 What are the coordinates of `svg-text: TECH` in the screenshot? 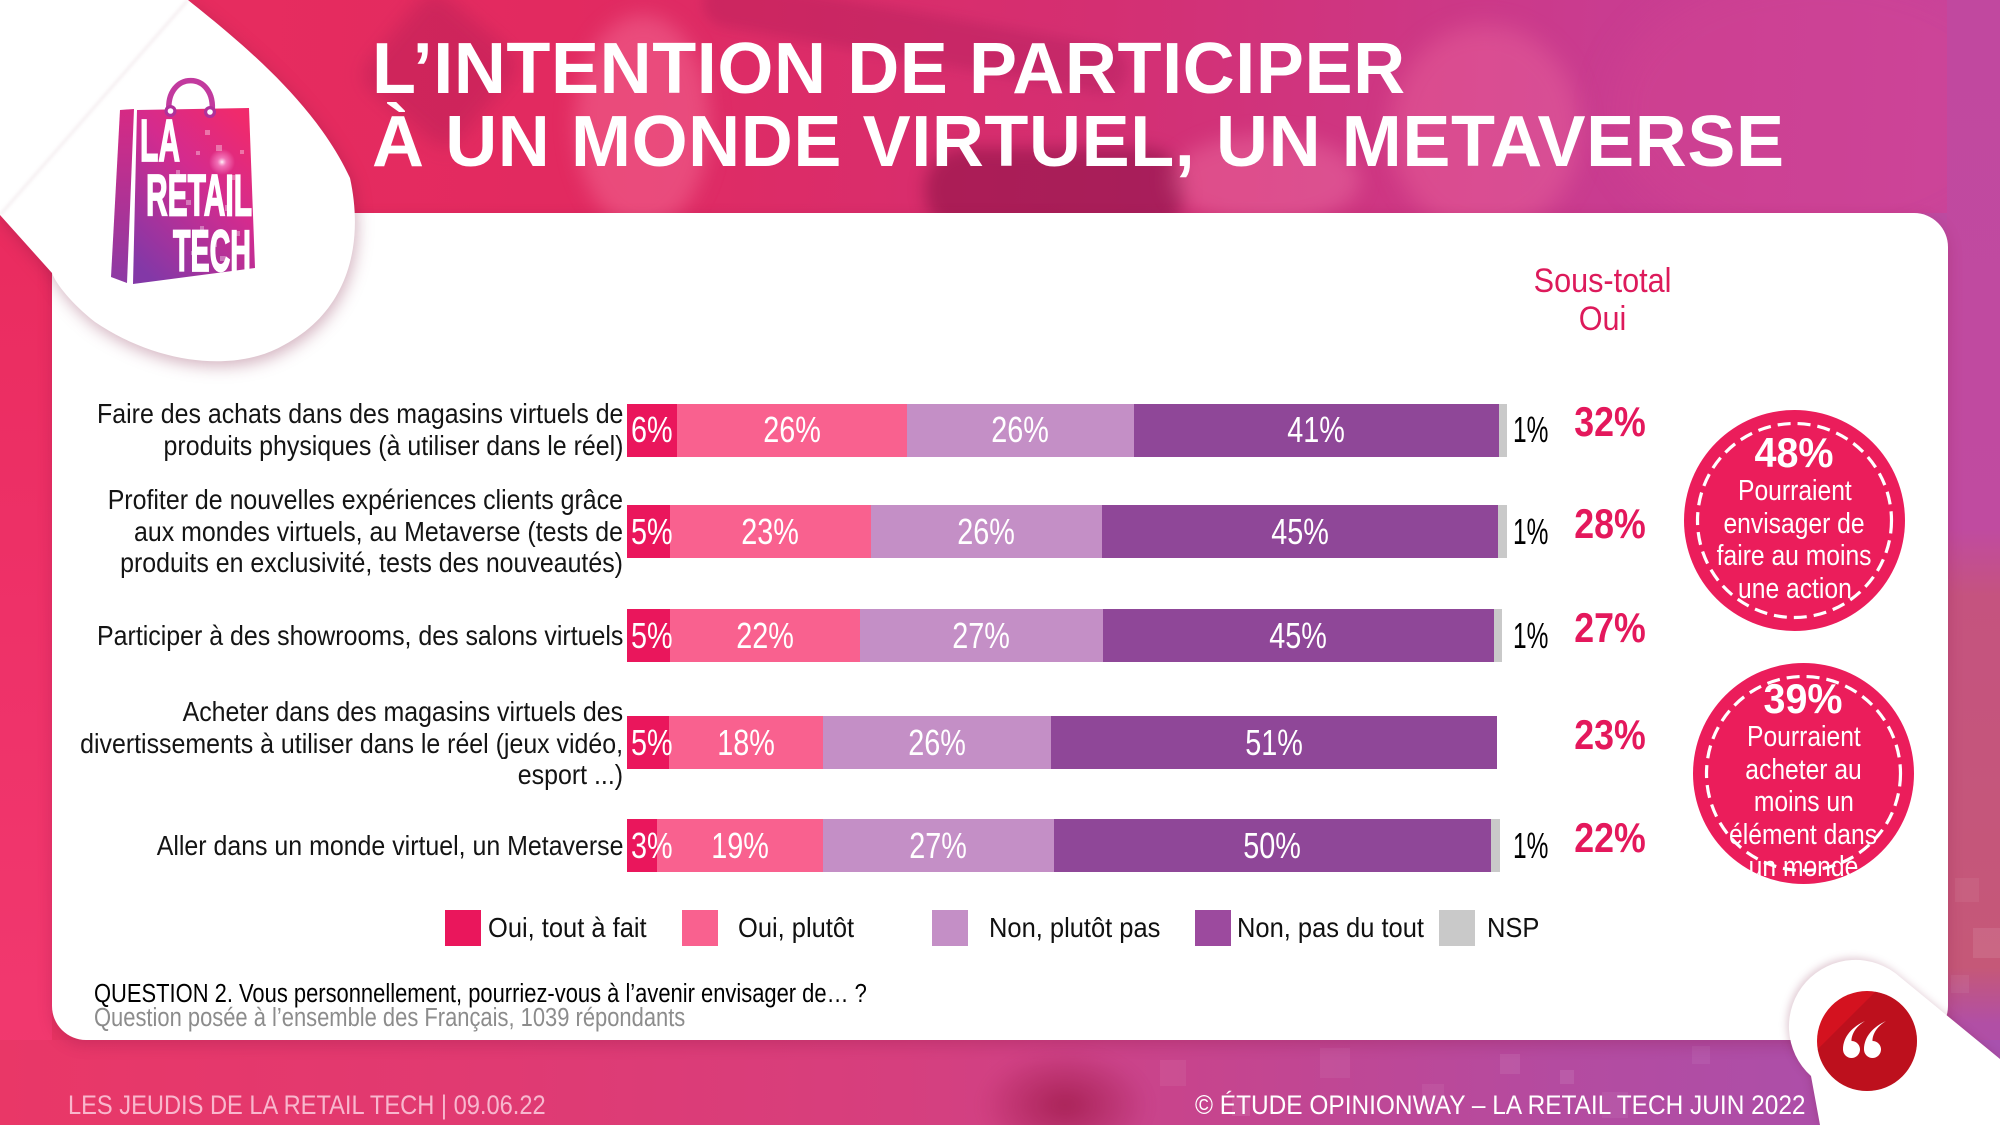 It's located at (212, 251).